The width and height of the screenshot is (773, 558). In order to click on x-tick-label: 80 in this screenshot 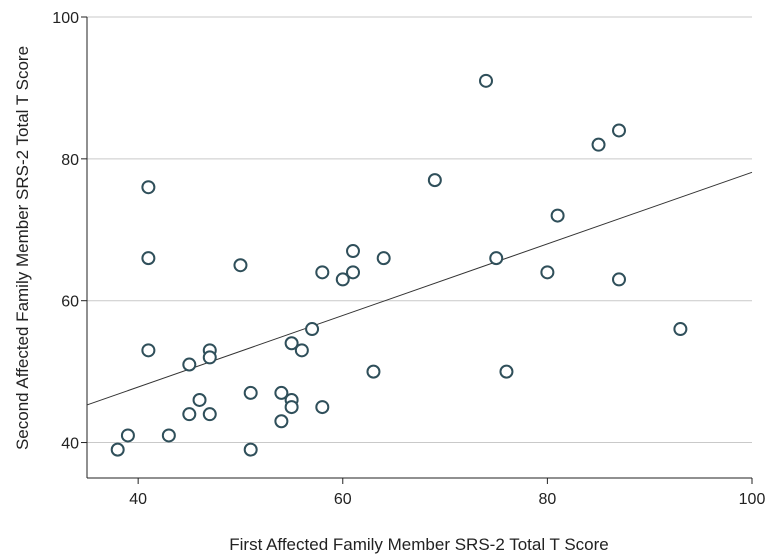, I will do `click(547, 499)`.